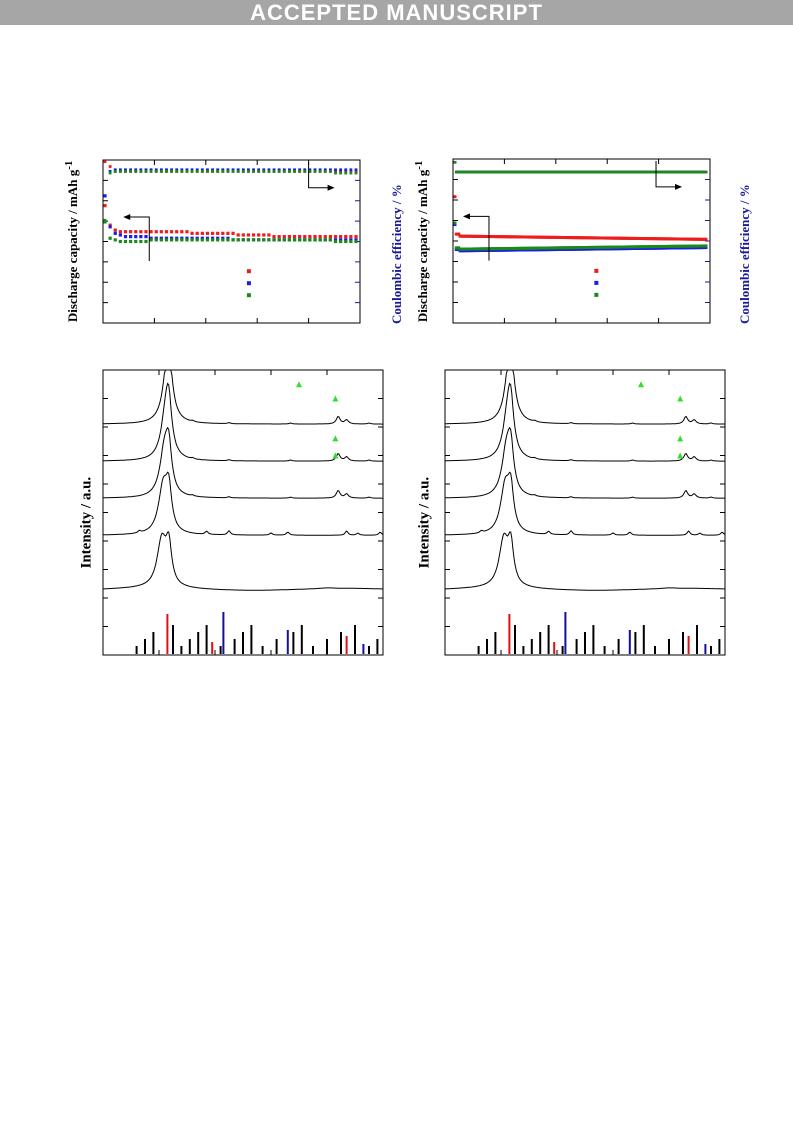  Describe the element at coordinates (596, 270) in the screenshot. I see `legend-marker-red` at that location.